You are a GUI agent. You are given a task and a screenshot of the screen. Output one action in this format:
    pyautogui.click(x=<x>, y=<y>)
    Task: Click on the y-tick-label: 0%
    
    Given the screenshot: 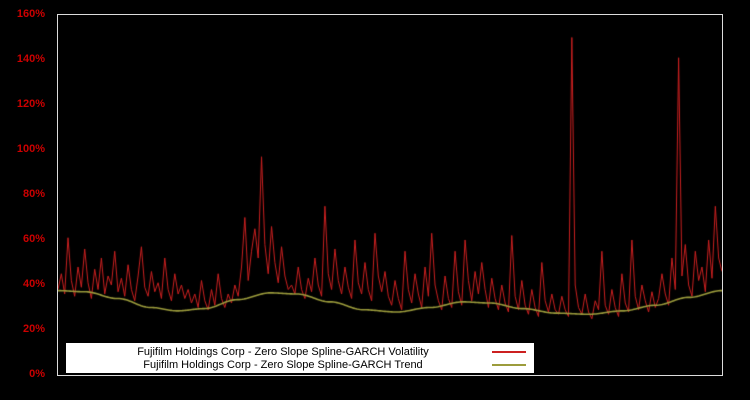 What is the action you would take?
    pyautogui.click(x=37, y=374)
    